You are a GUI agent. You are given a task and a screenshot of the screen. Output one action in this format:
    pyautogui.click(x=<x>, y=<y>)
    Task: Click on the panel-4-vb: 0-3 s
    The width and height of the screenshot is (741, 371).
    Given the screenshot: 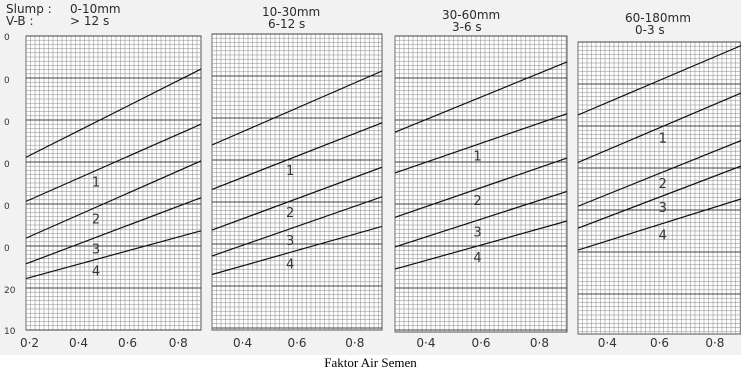 What is the action you would take?
    pyautogui.click(x=650, y=30)
    